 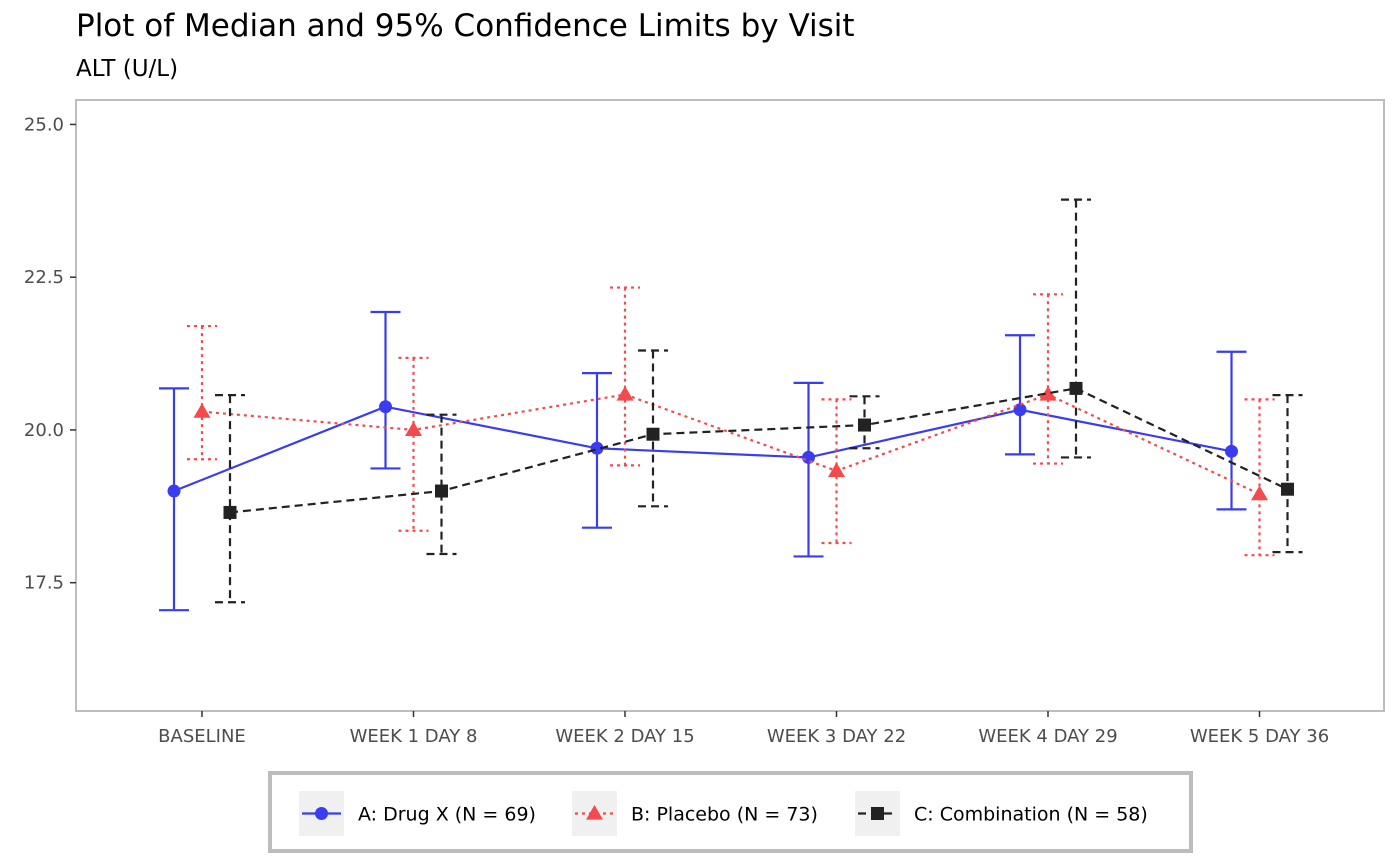 I want to click on y-tick-label: 25.0, so click(x=44, y=124).